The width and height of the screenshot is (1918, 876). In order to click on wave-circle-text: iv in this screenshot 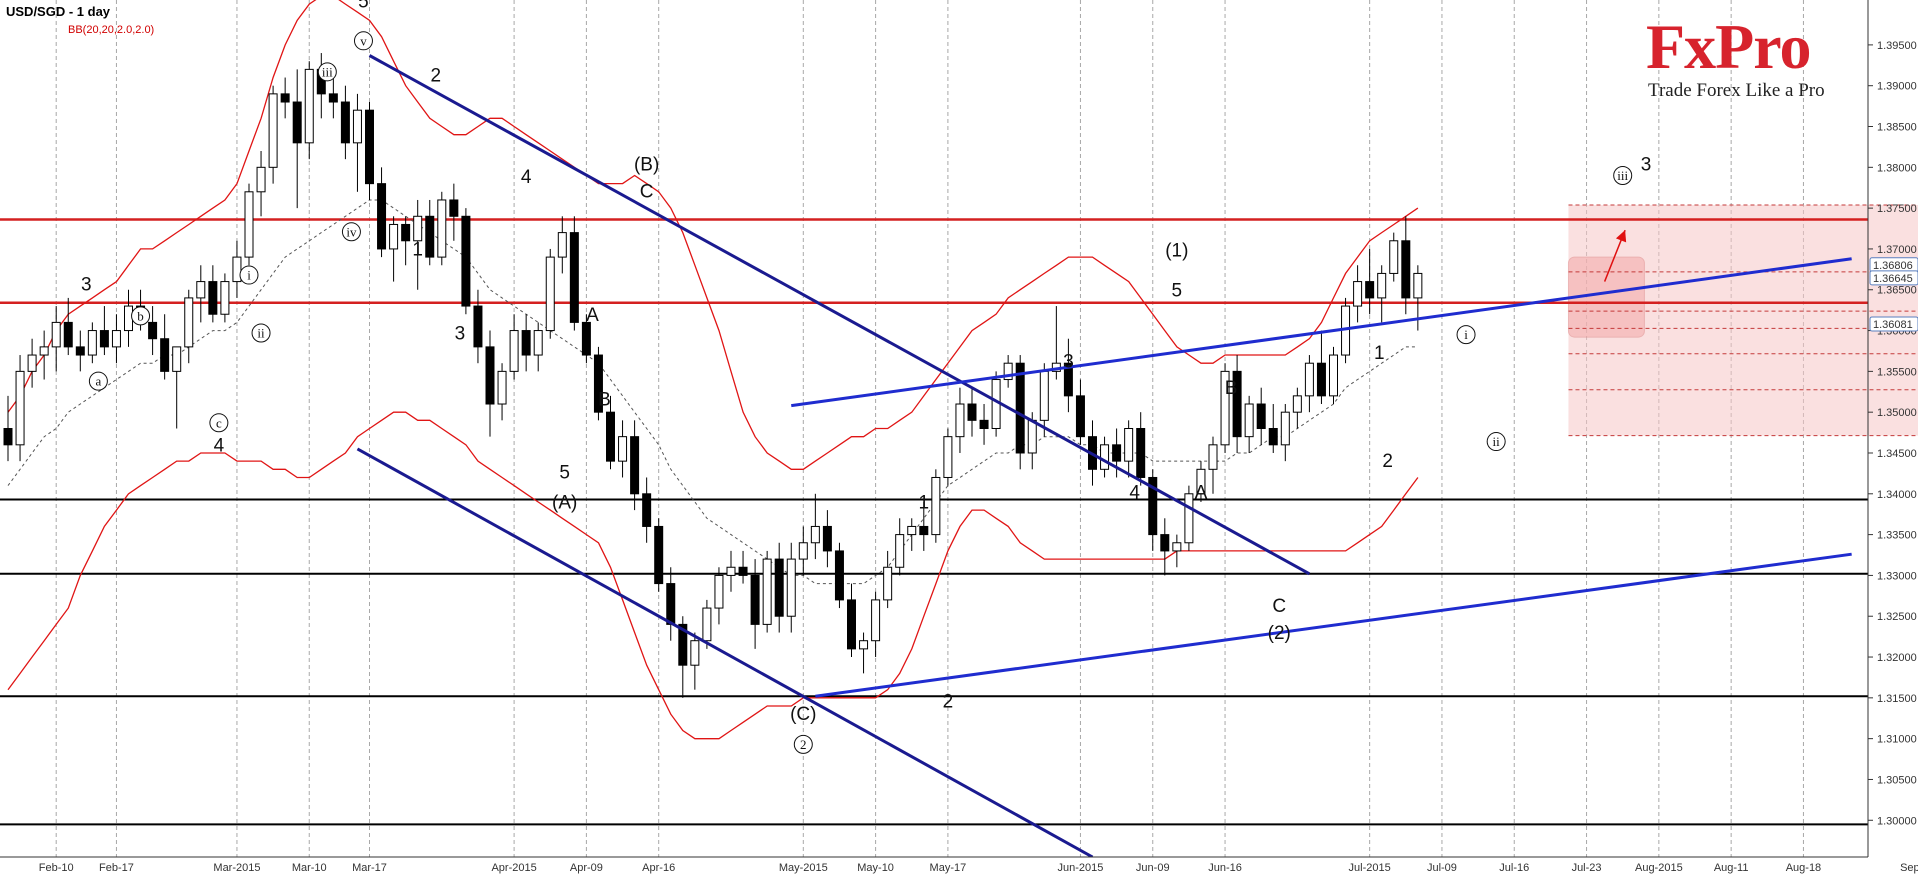, I will do `click(351, 231)`.